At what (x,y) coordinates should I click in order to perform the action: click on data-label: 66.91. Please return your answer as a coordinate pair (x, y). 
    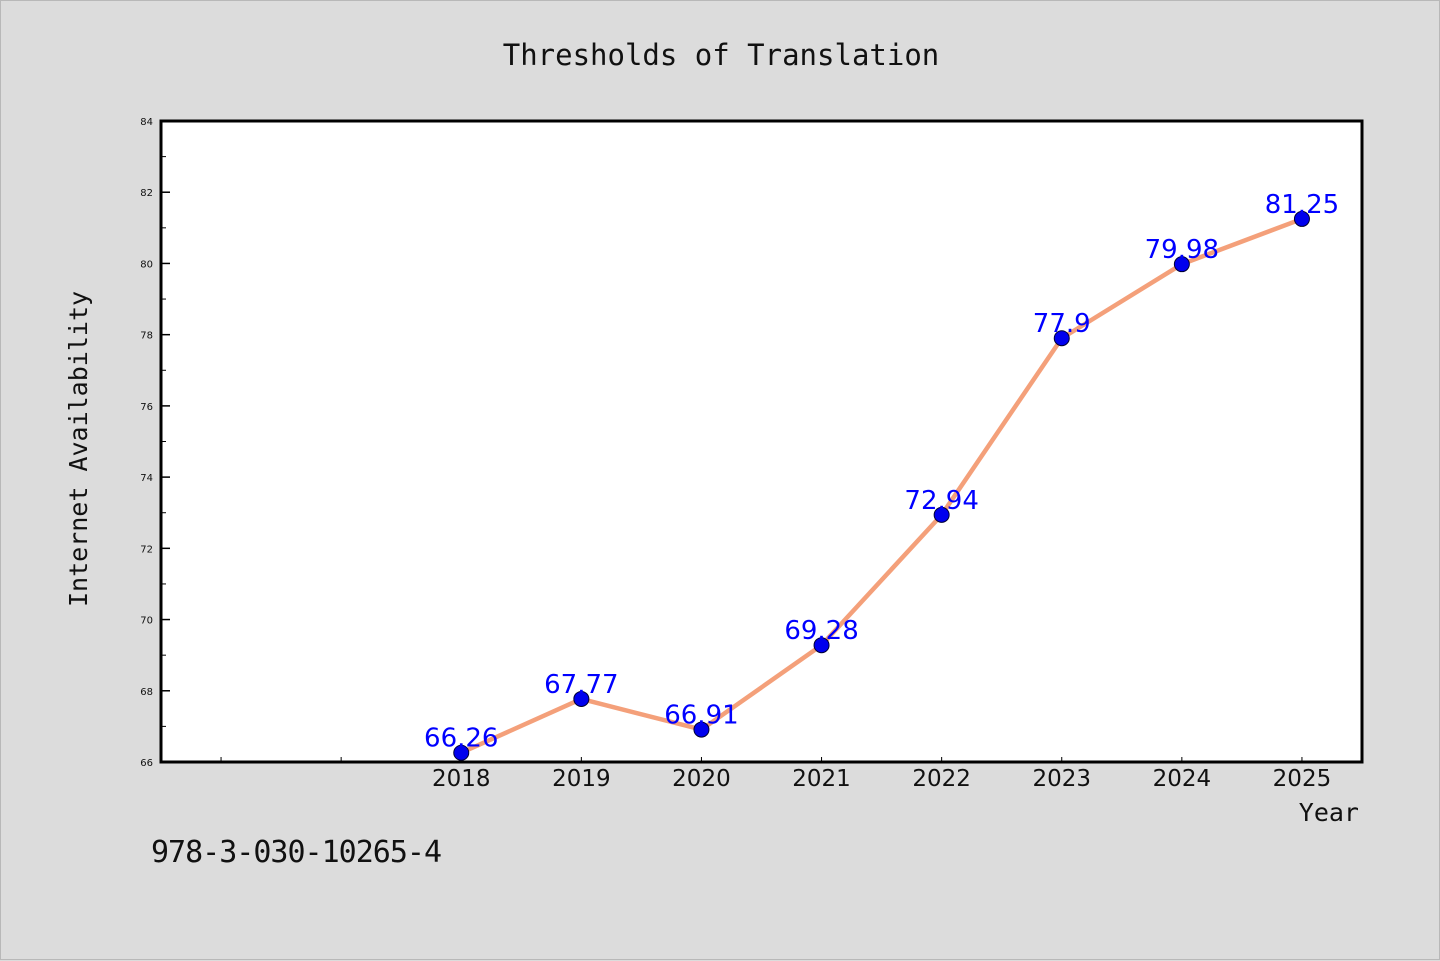
    Looking at the image, I should click on (701, 716).